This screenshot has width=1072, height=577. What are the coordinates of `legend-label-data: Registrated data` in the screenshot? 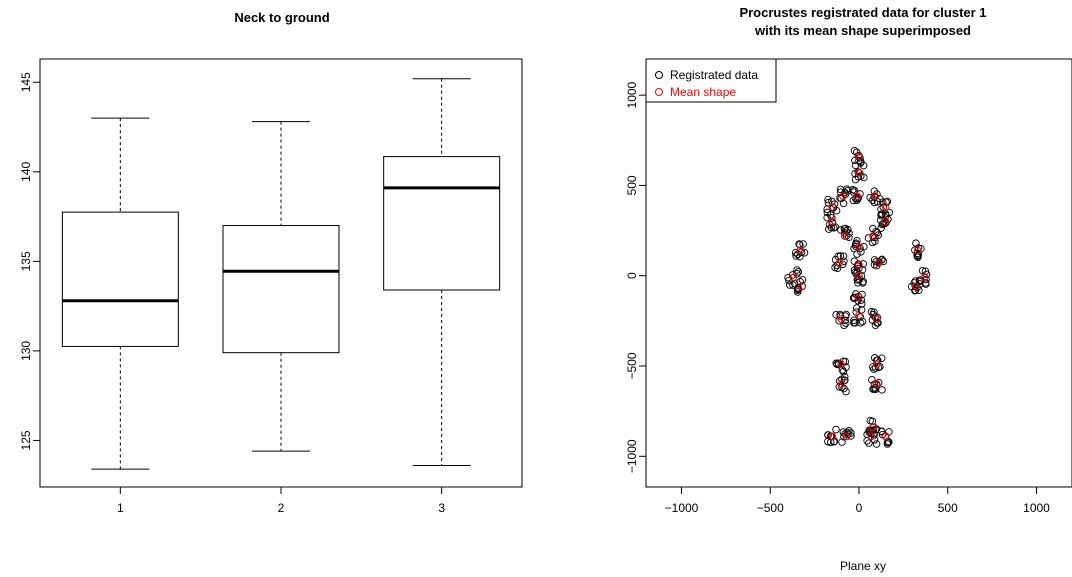 It's located at (714, 75).